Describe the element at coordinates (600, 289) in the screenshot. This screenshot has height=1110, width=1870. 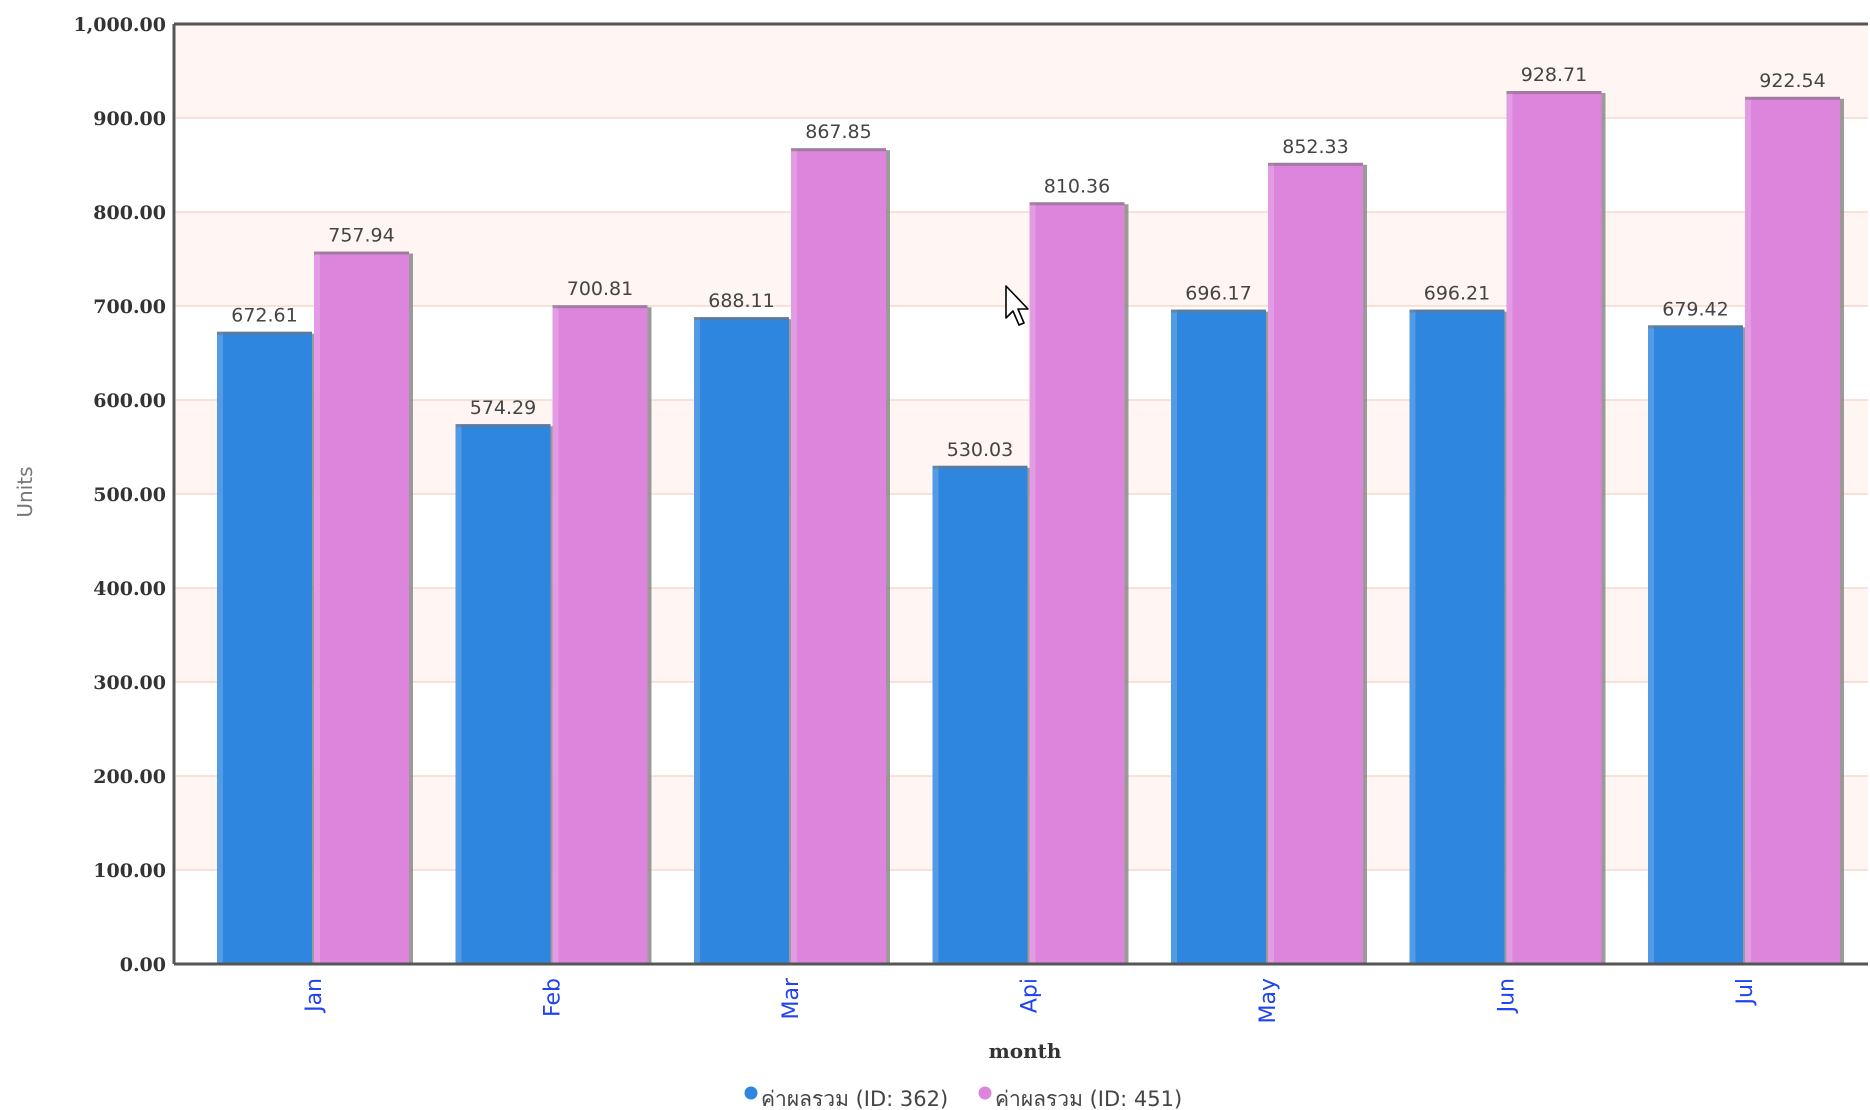
I see `data-label: 700.81` at that location.